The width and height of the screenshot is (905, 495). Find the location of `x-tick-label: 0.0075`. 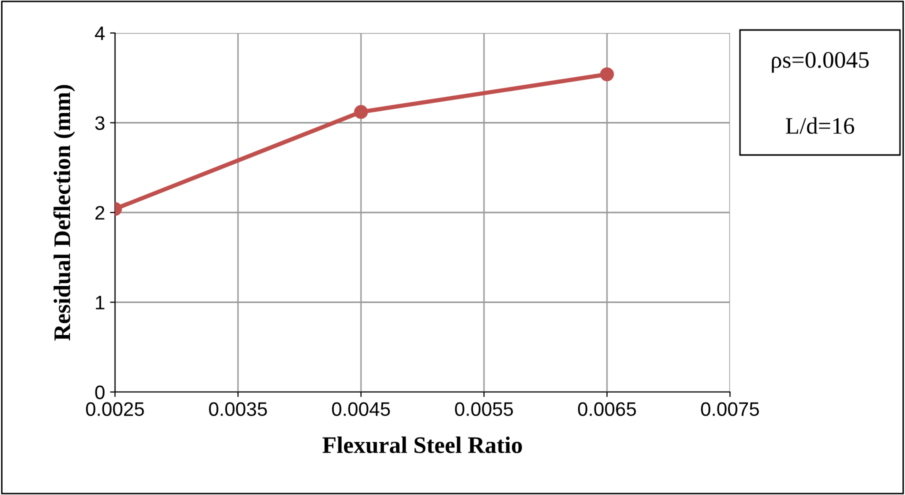

x-tick-label: 0.0075 is located at coordinates (730, 409).